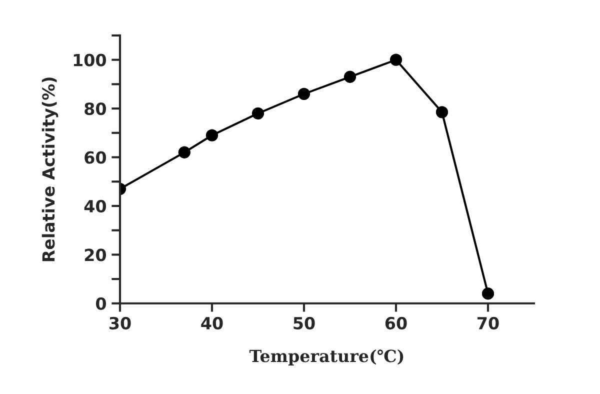 The image size is (600, 394). What do you see at coordinates (396, 323) in the screenshot?
I see `x-tick-label: 60` at bounding box center [396, 323].